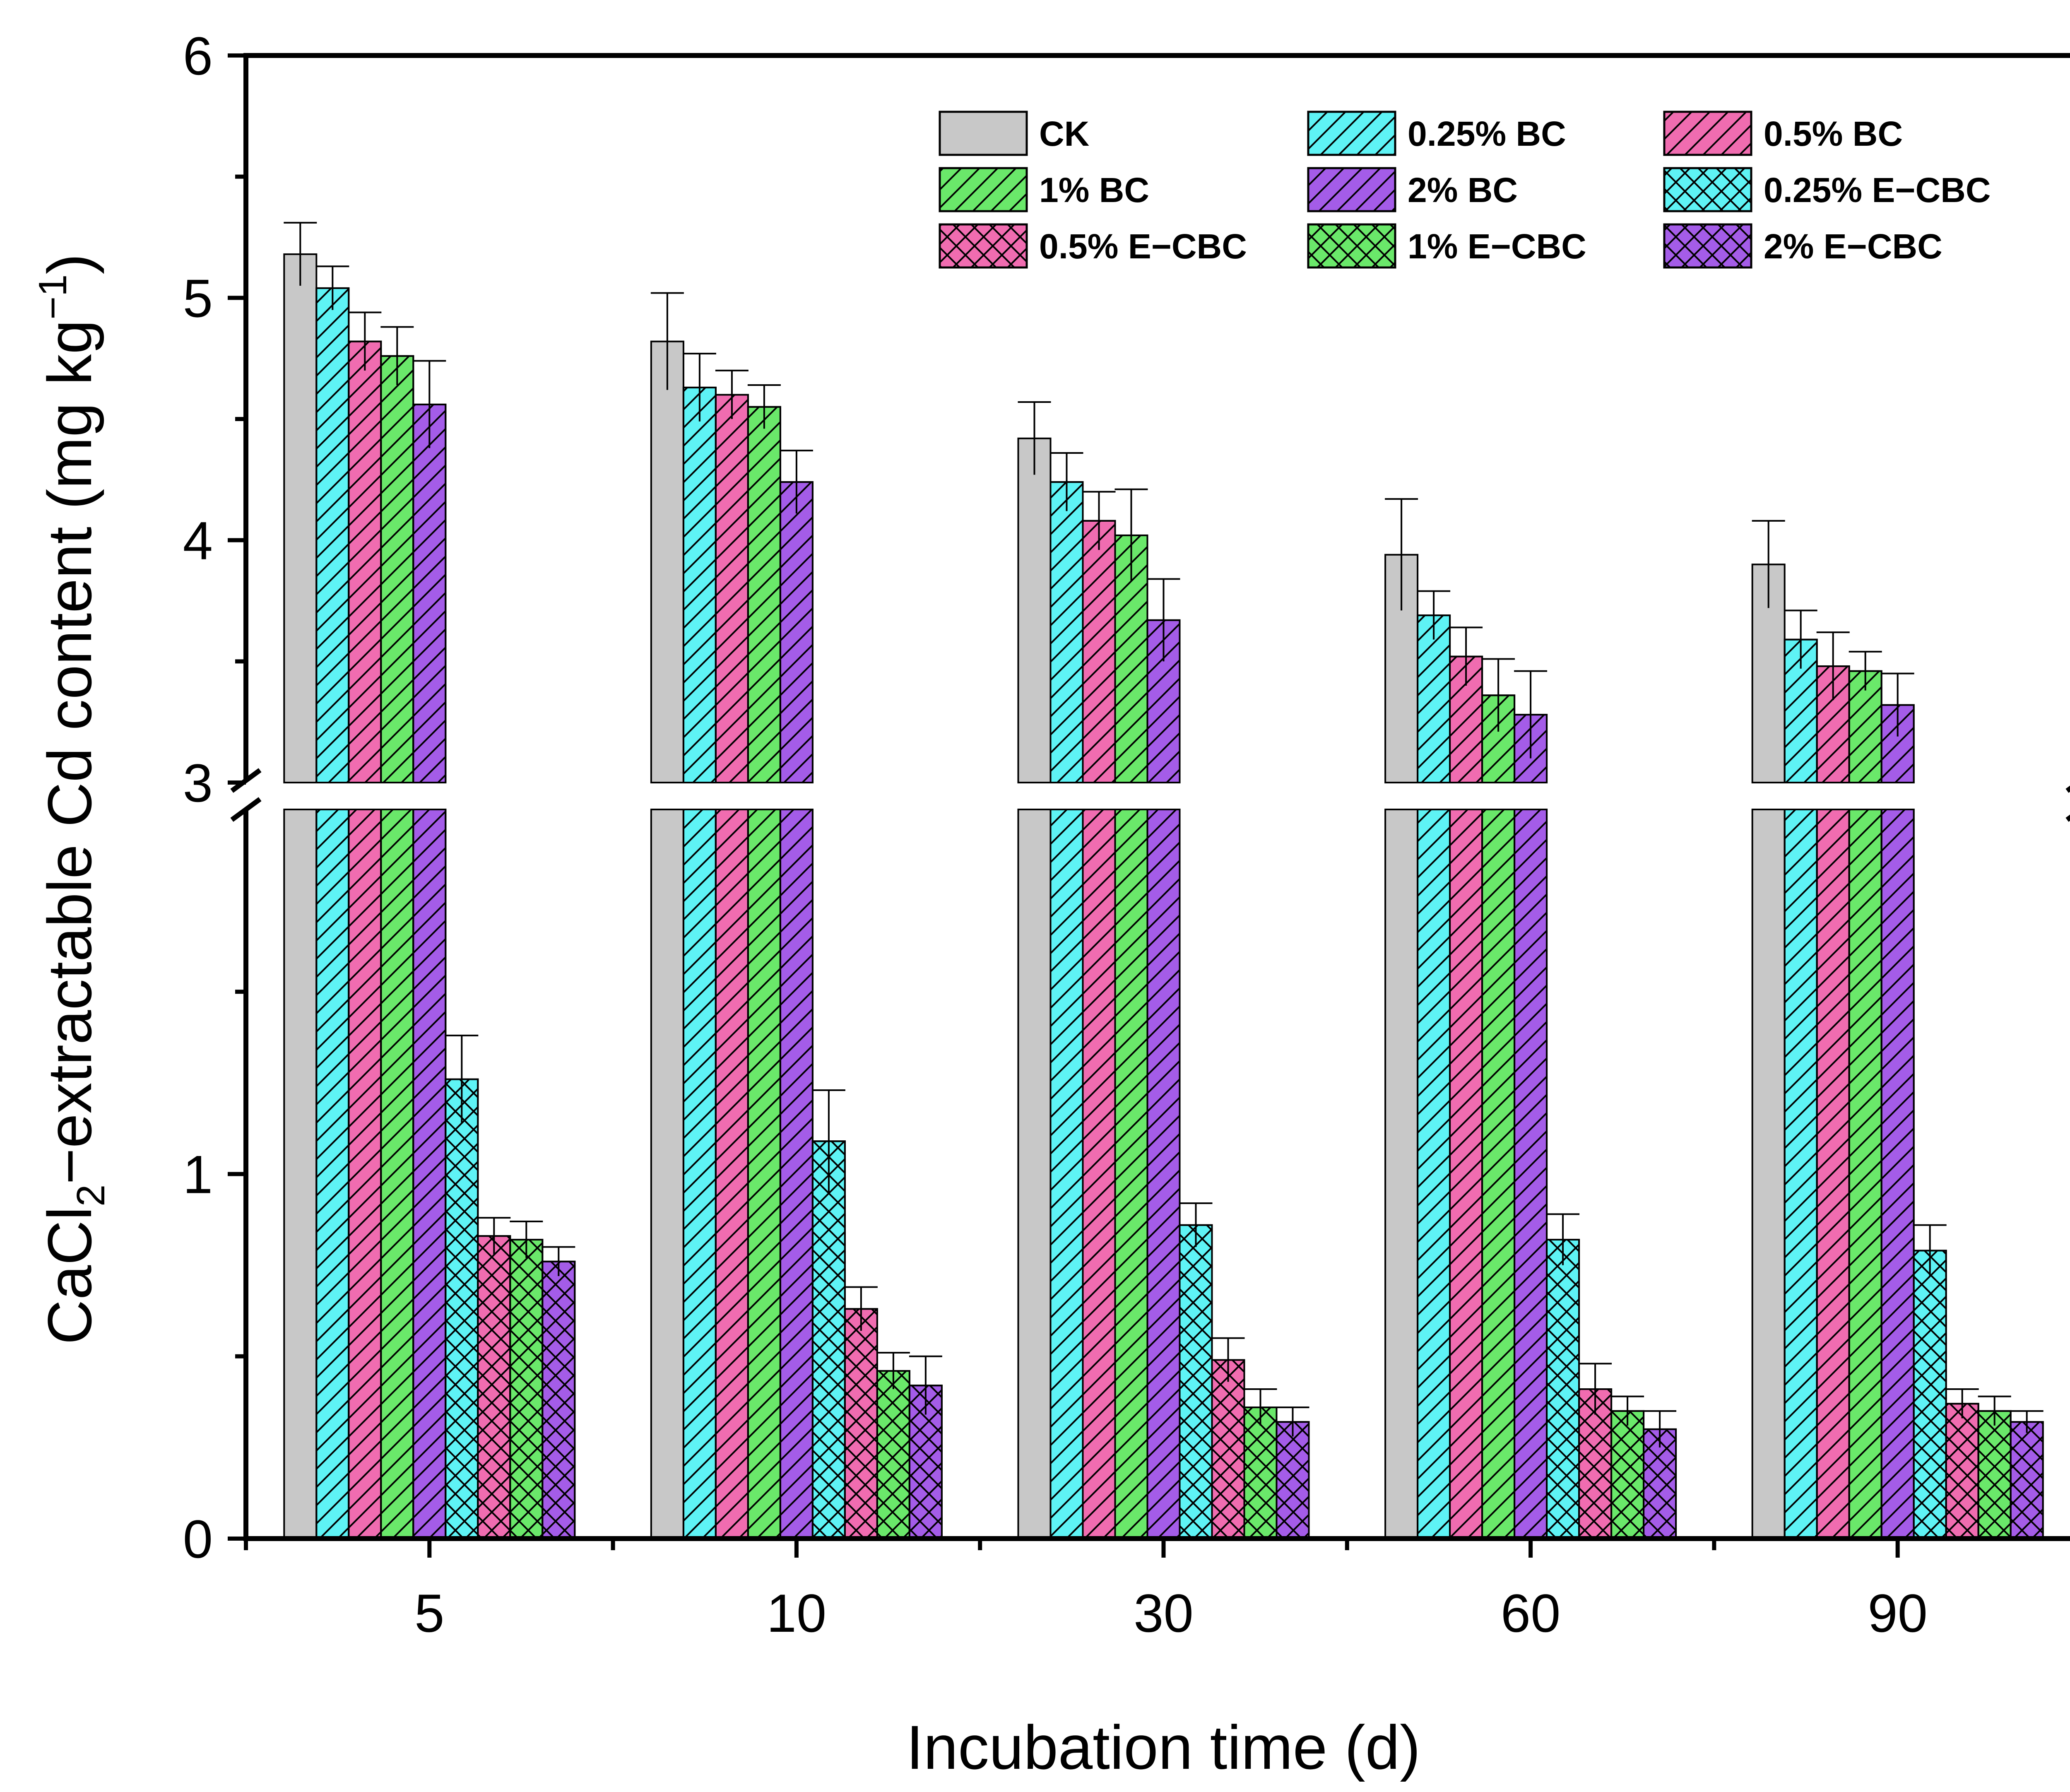  What do you see at coordinates (1531, 1613) in the screenshot?
I see `x-tick-label: 60` at bounding box center [1531, 1613].